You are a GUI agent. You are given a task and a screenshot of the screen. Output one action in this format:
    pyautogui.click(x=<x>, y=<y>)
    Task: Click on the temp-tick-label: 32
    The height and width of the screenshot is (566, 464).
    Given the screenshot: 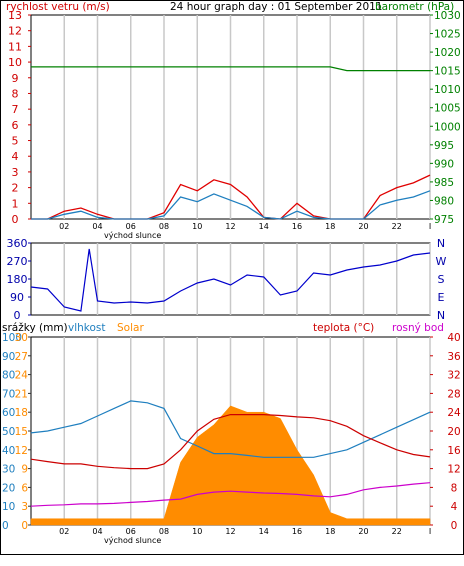 What is the action you would take?
    pyautogui.click(x=453, y=376)
    